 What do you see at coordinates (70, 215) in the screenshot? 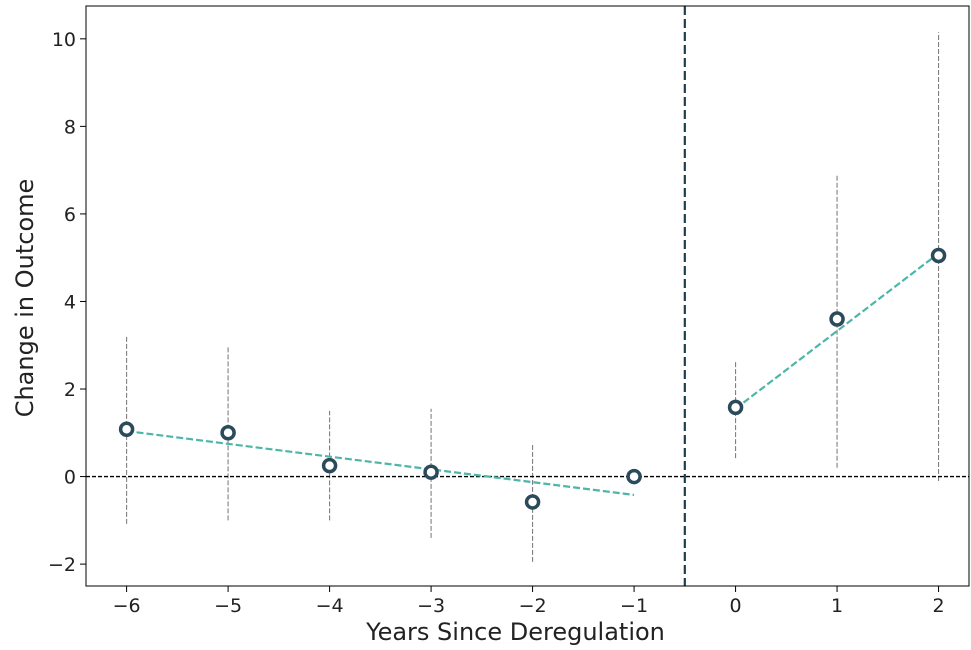
I see `y-tick-label: 6` at bounding box center [70, 215].